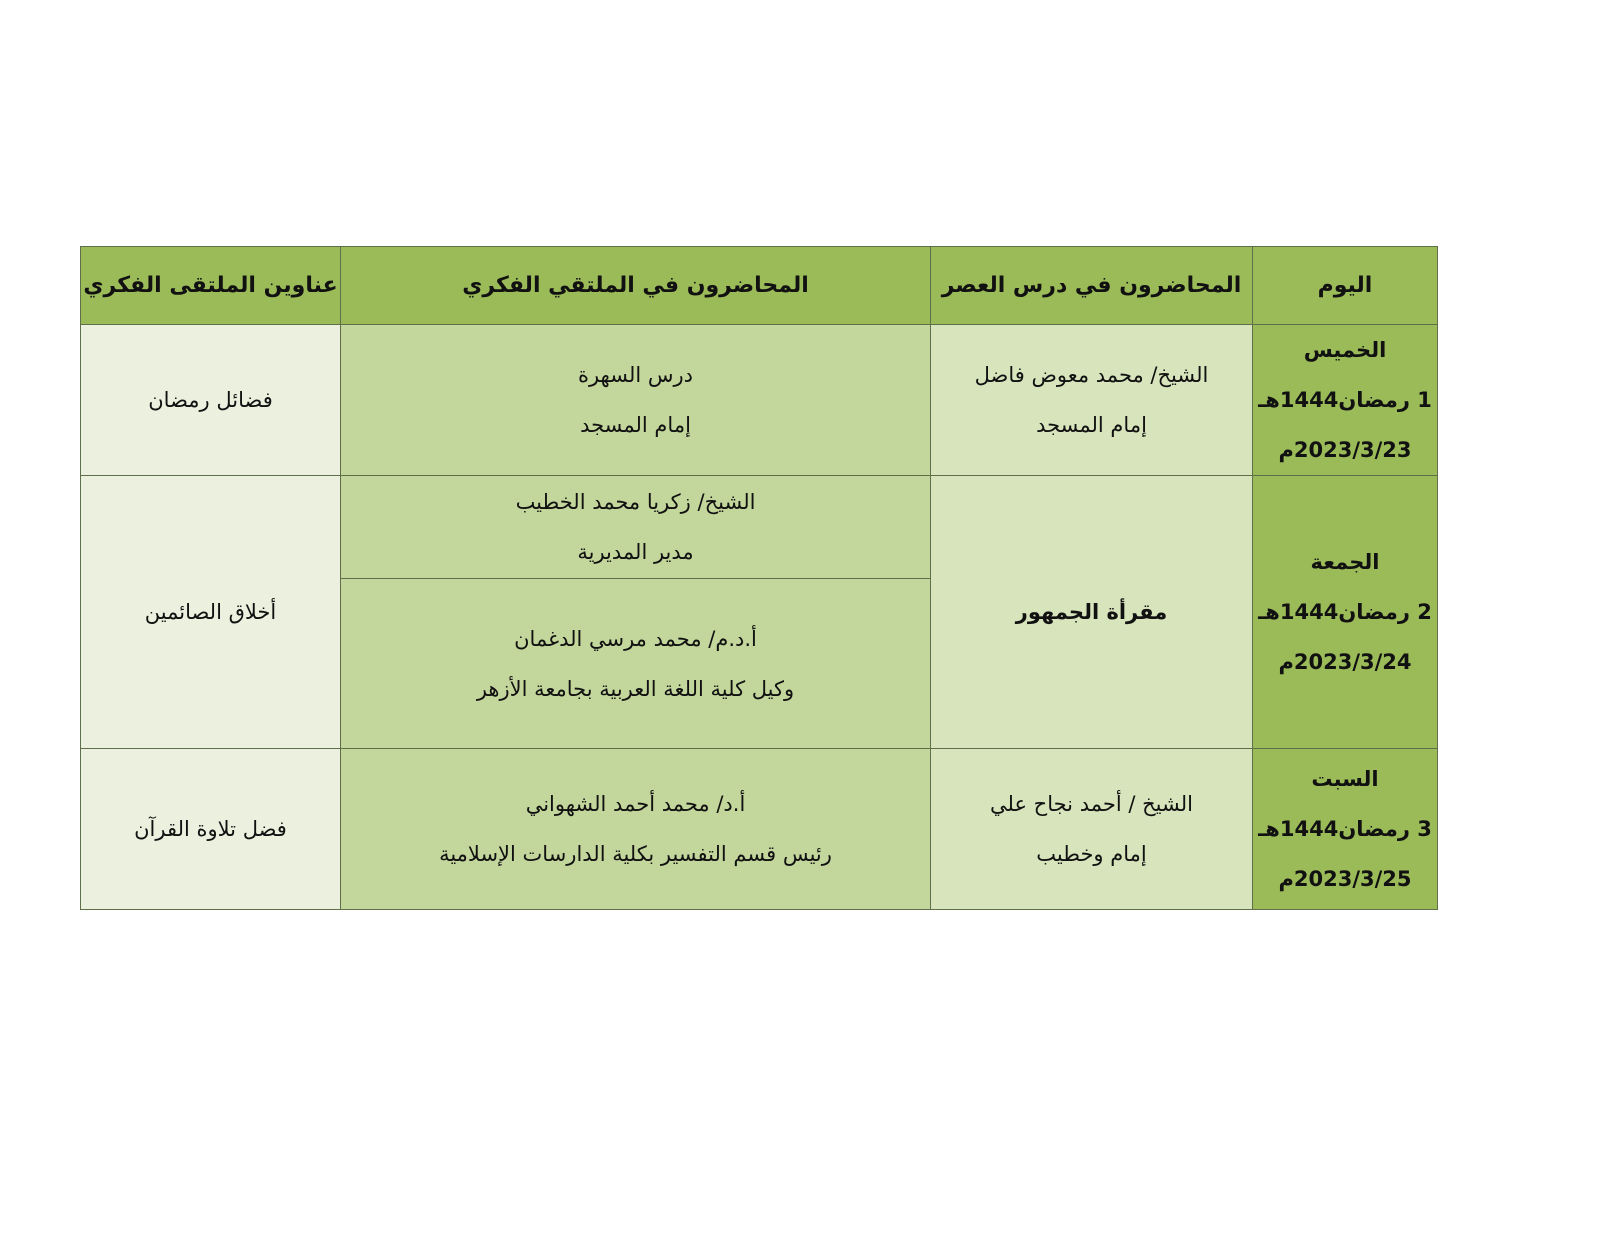 This screenshot has height=1236, width=1600. I want to click on gregorian-date: 2023/3/23م, so click(1345, 450).